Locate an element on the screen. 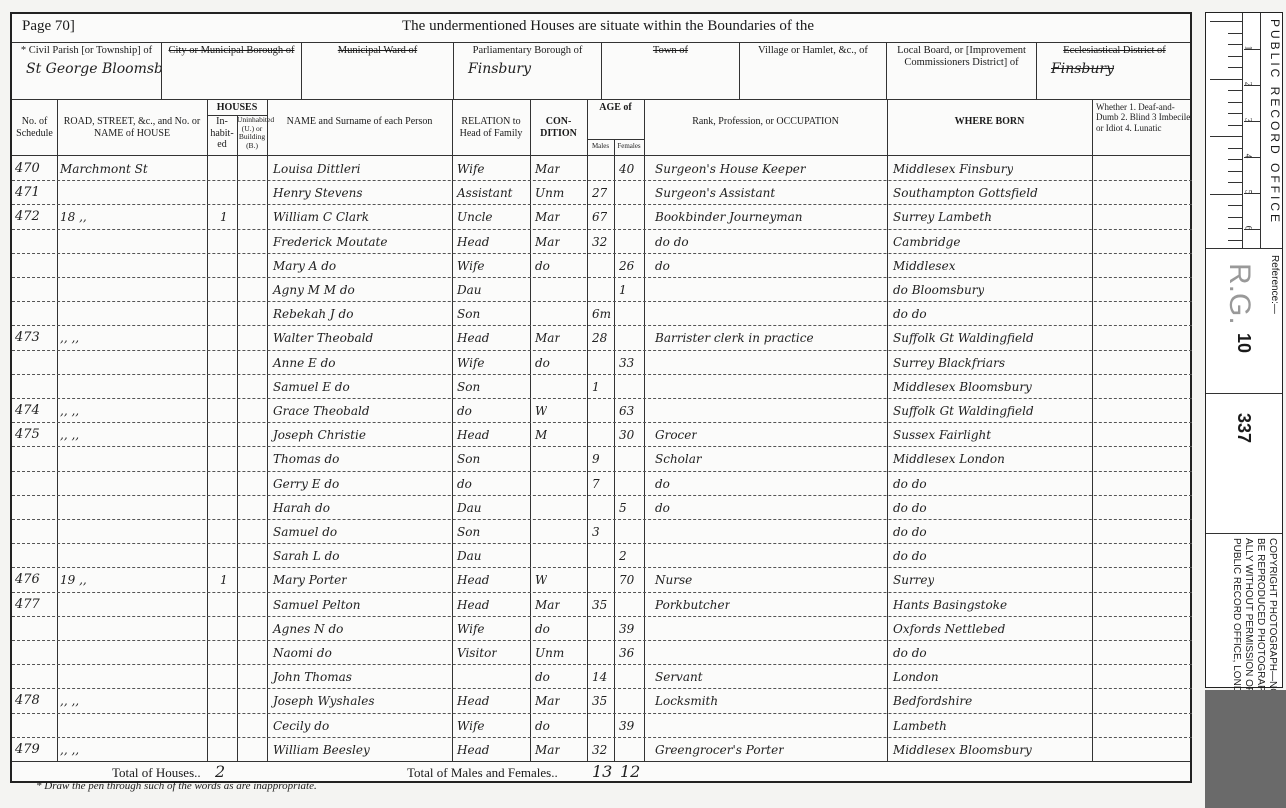 This screenshot has width=1286, height=808. page-number: Page 70] is located at coordinates (48, 26).